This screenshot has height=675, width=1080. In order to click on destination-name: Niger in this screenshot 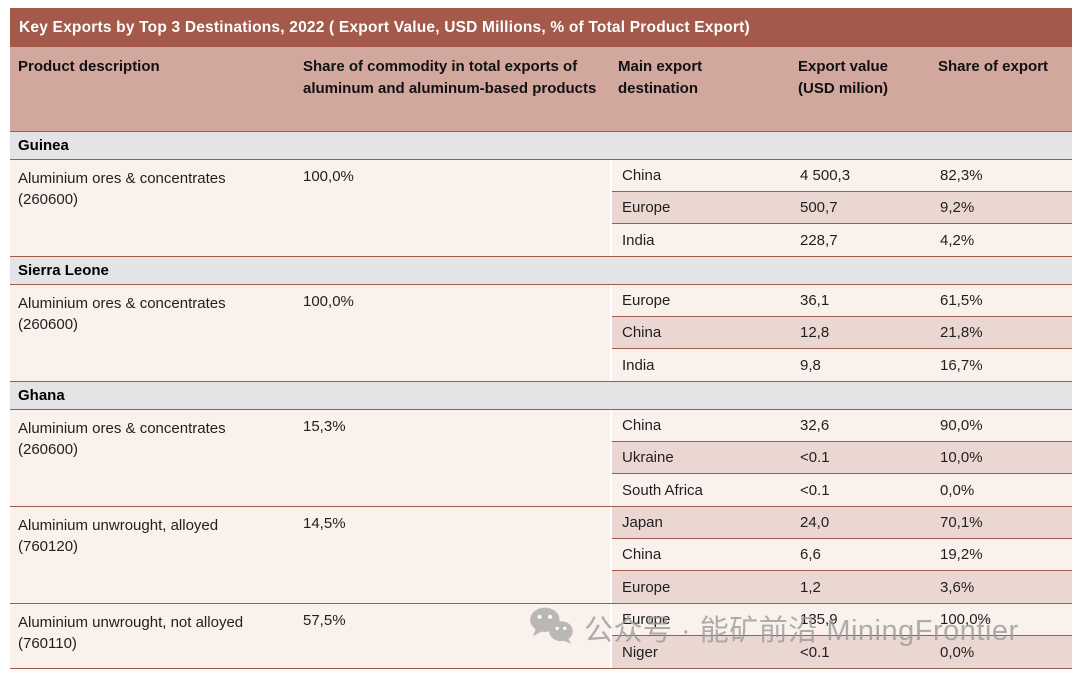, I will do `click(640, 652)`.